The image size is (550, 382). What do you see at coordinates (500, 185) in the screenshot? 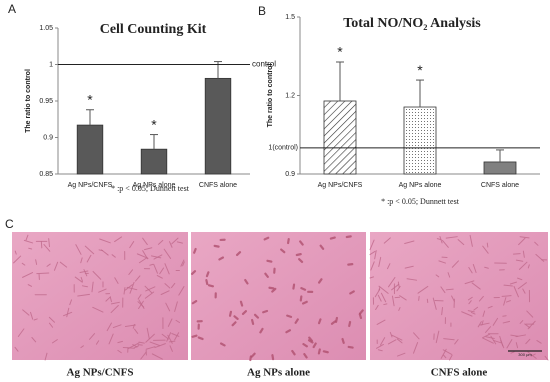
I see `x-tick-label: CNFS alone` at bounding box center [500, 185].